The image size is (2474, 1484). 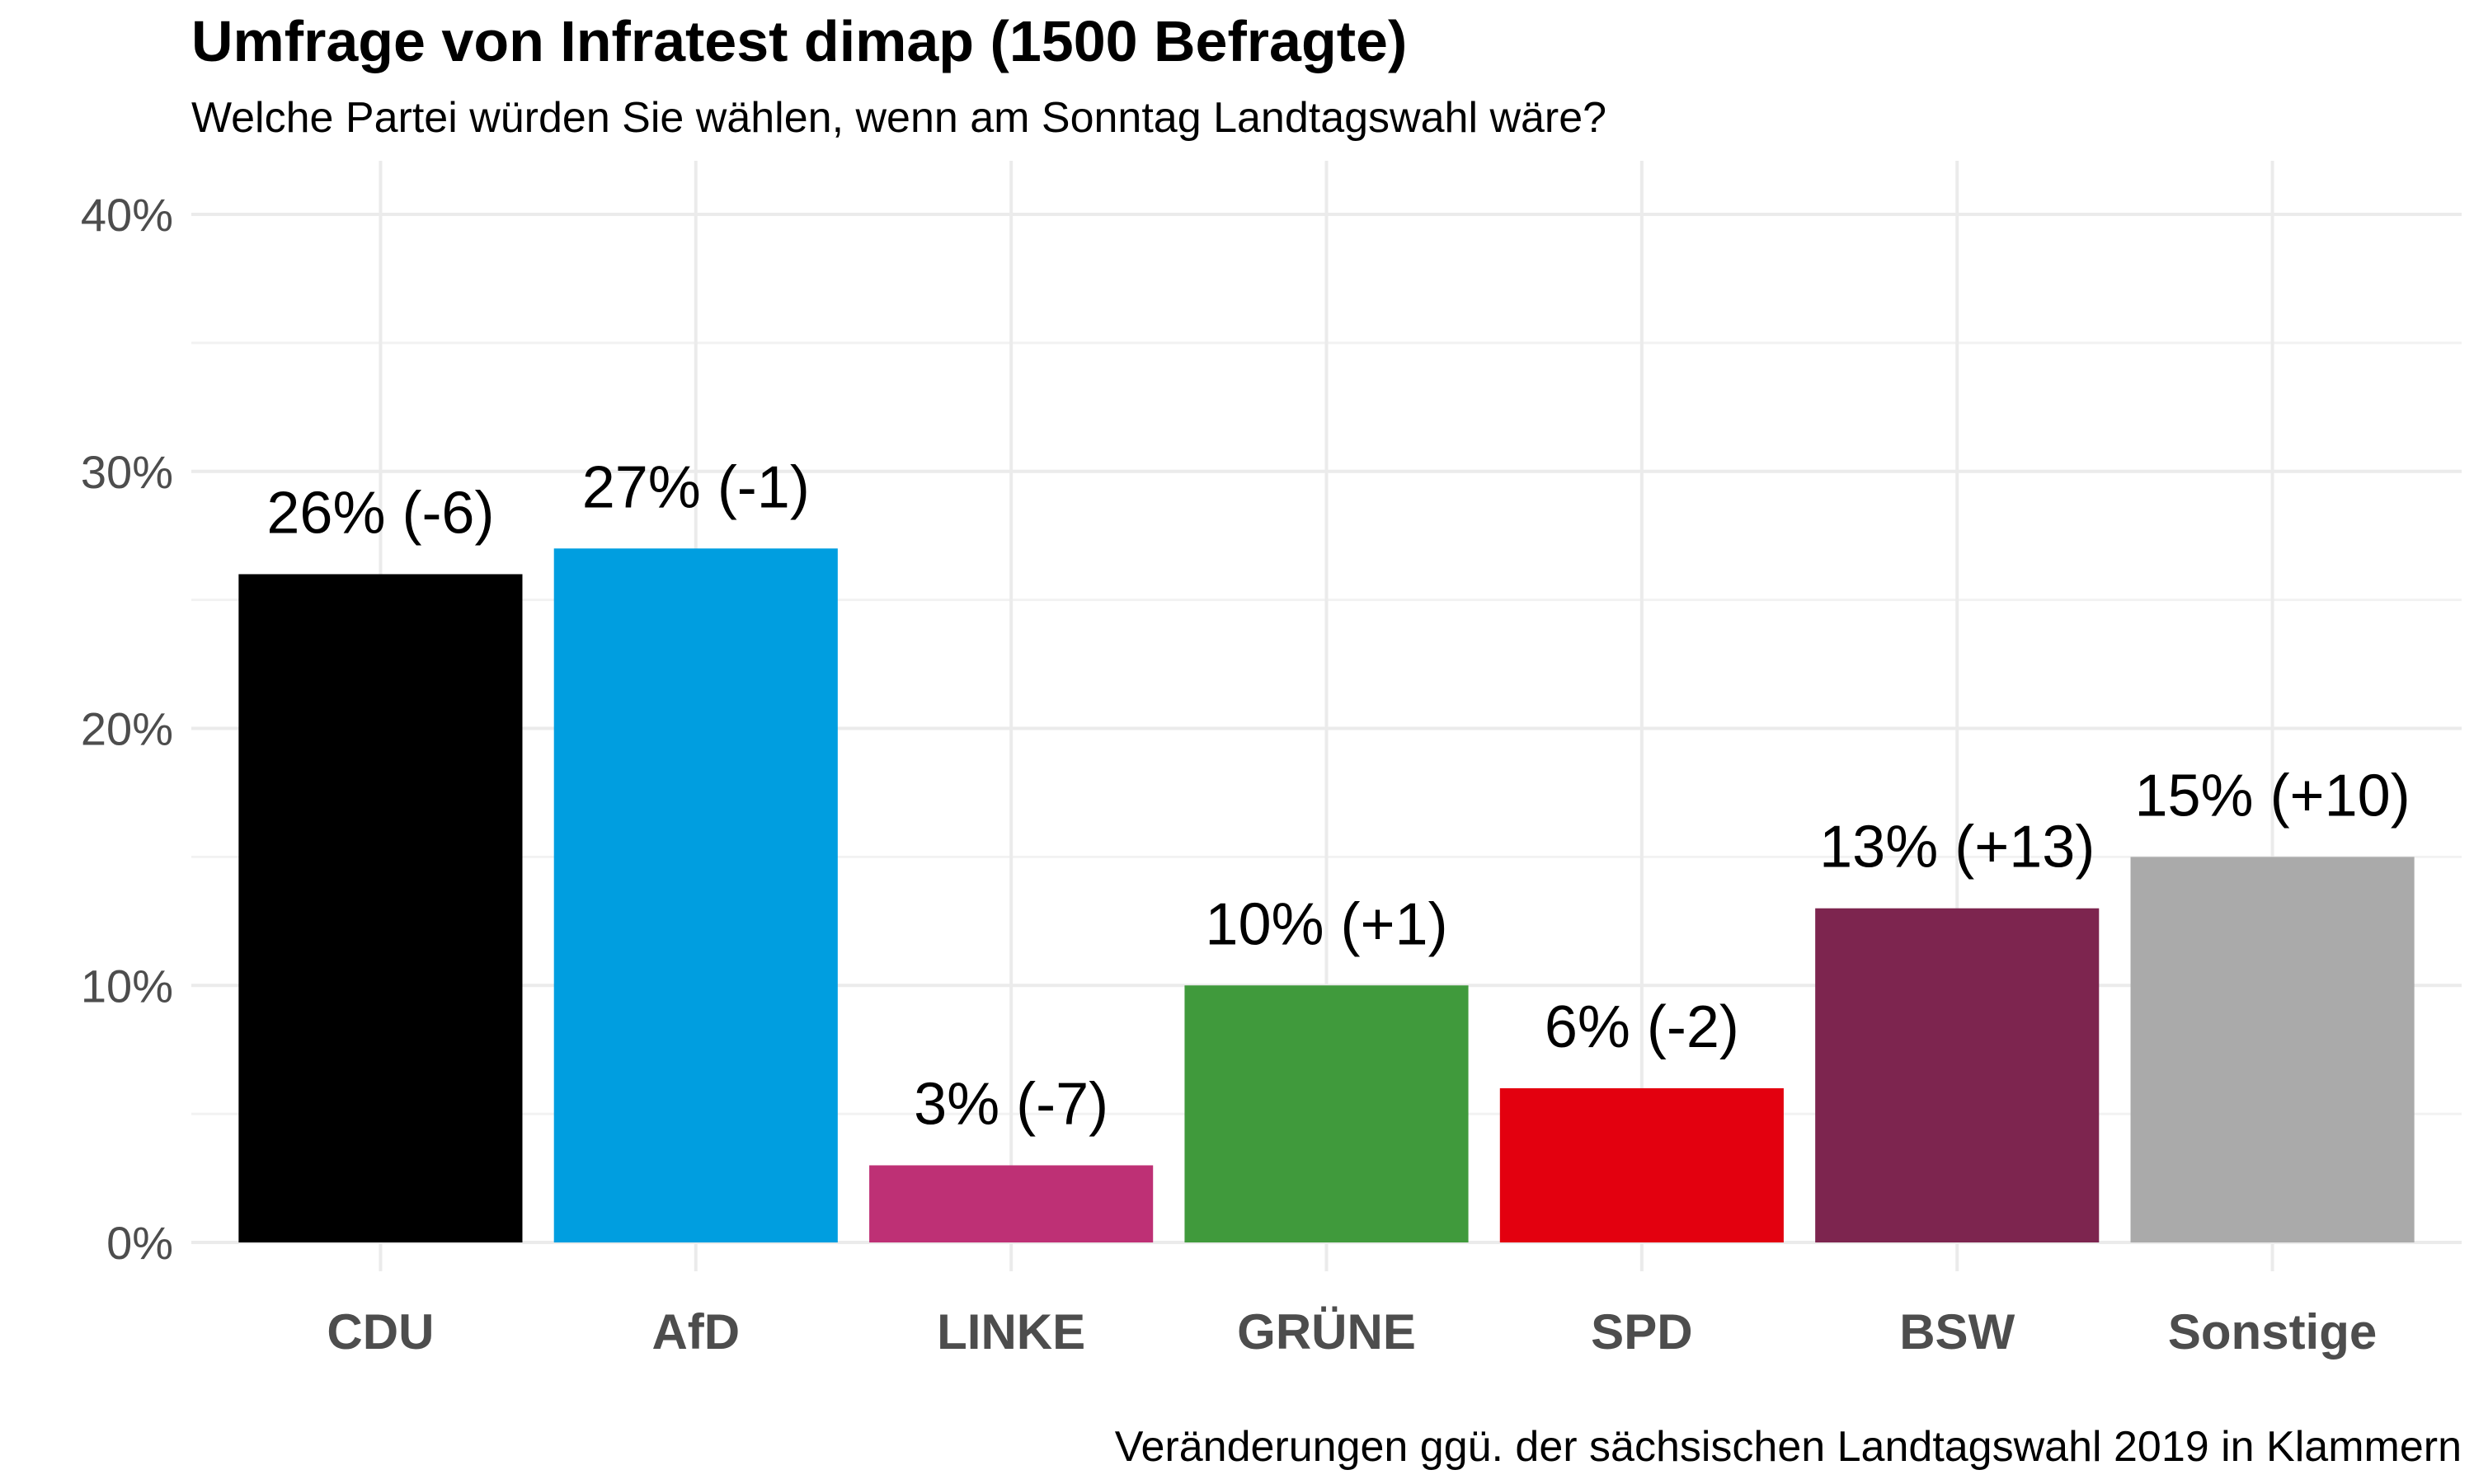 I want to click on data-label-bsw: 13% (+13), so click(x=1957, y=848).